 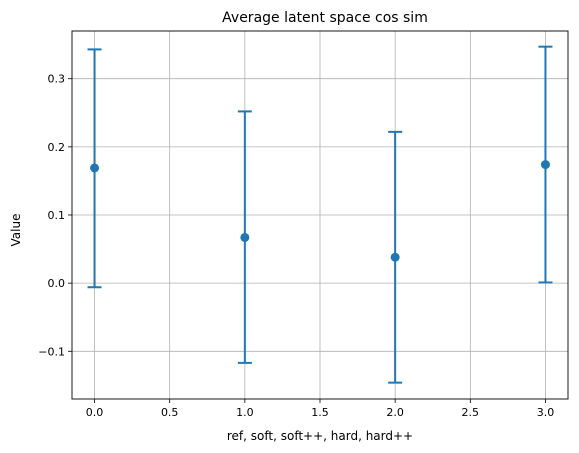 I want to click on x-tick-label: 1.0, so click(x=245, y=412).